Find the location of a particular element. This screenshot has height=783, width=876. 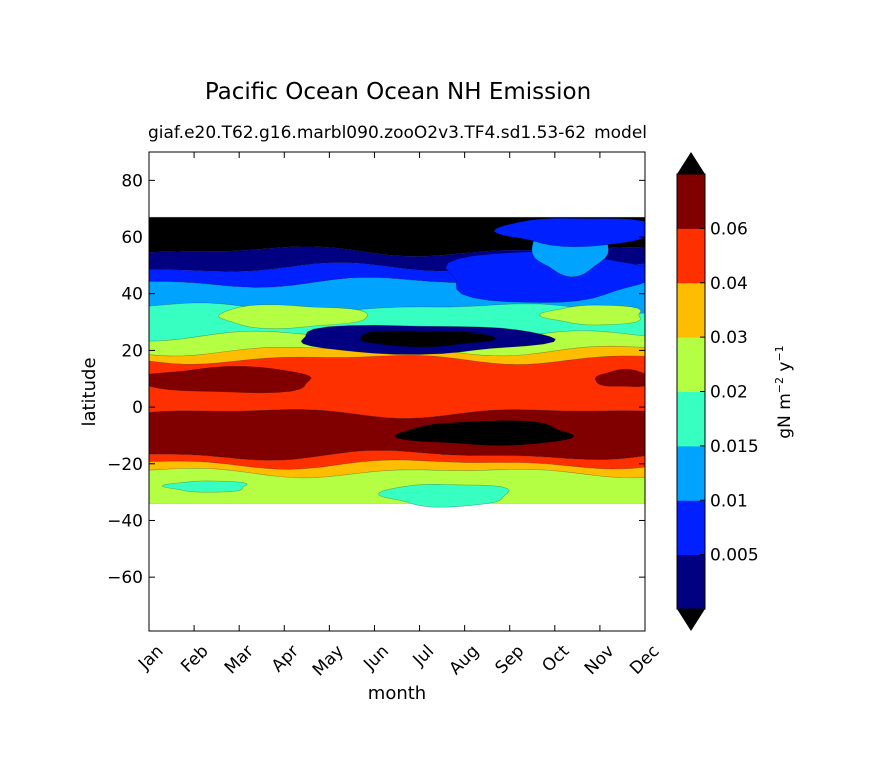

x-tick-label: Jun is located at coordinates (376, 658).